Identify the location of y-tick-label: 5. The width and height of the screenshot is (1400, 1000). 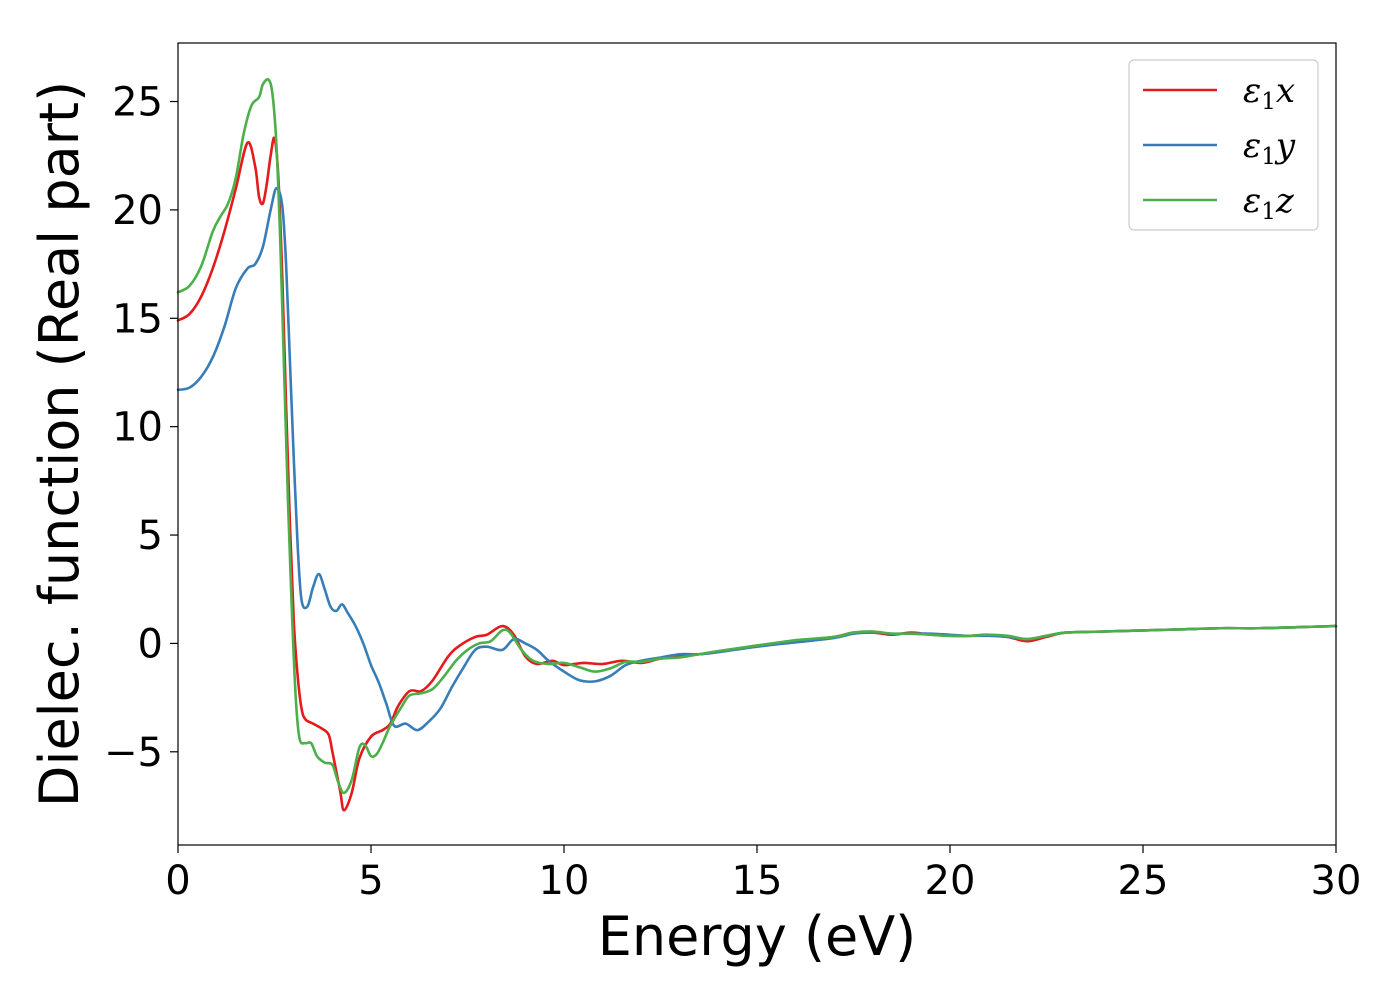
(150, 536).